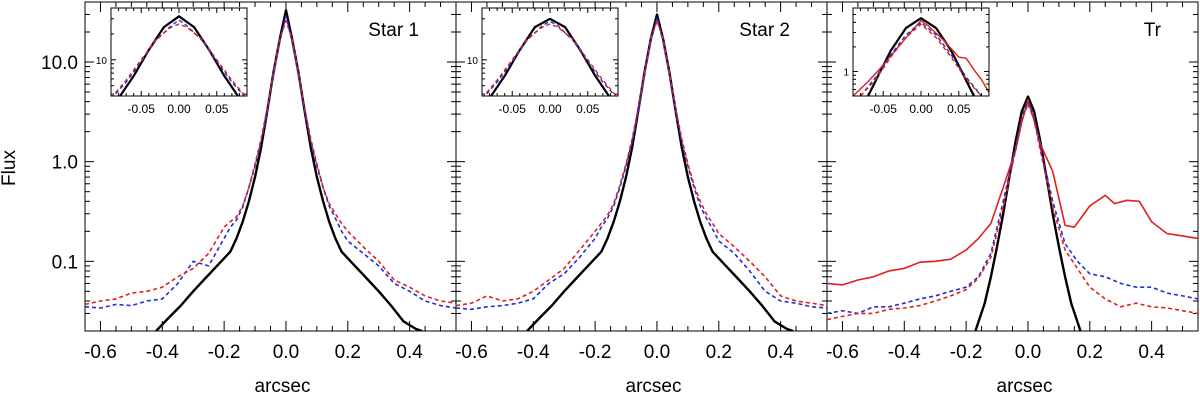 The image size is (1200, 400). What do you see at coordinates (1028, 213) in the screenshot?
I see `panel-3-series-0-solid` at bounding box center [1028, 213].